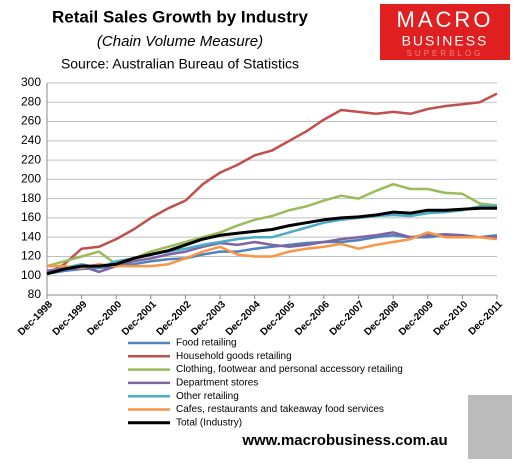 This screenshot has width=517, height=463. I want to click on logo-bg, so click(445, 32).